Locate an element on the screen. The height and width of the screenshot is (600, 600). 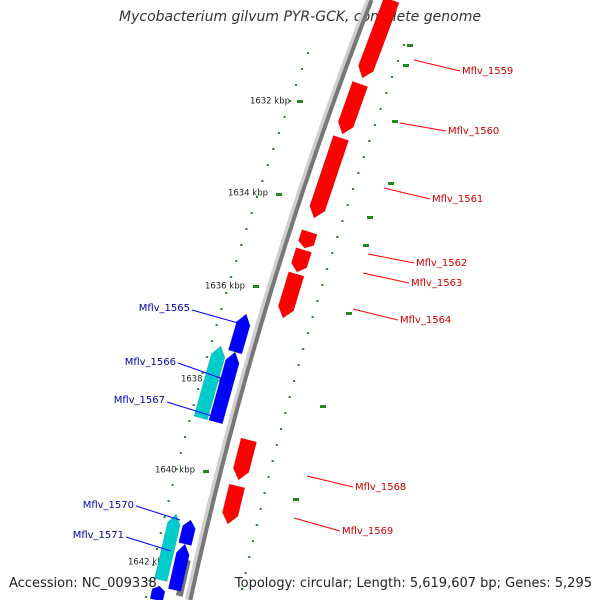
gene-label: Mflv_1565 is located at coordinates (164, 308).